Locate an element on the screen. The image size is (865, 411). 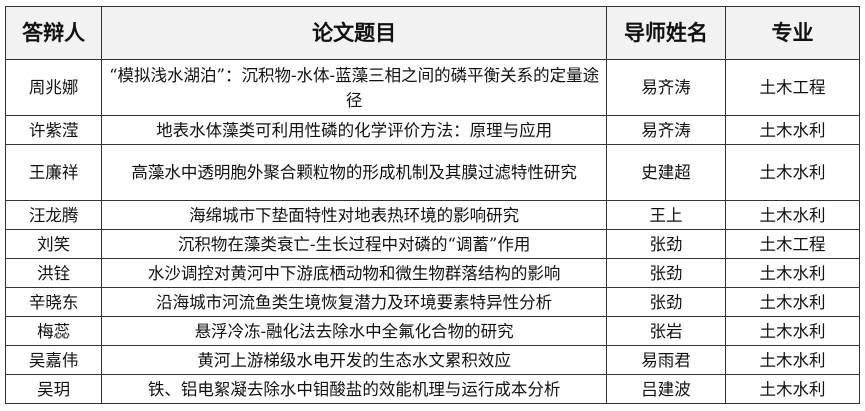
table-row: 刘笑 沉积物在藻类衰亡-生长过程中对磷的“调蓄”作用 张劲 土木工程 is located at coordinates (432, 244).